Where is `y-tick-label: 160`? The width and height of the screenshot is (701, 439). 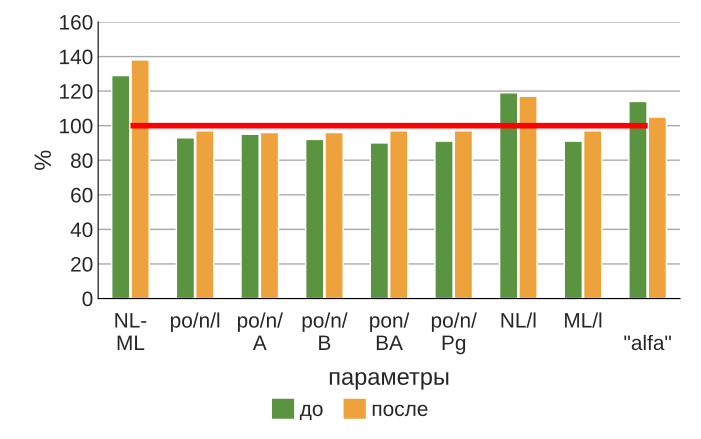
y-tick-label: 160 is located at coordinates (76, 22).